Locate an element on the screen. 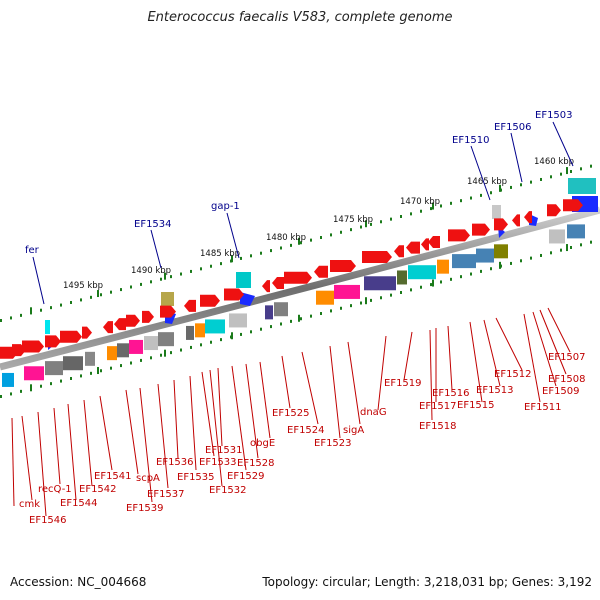 The height and width of the screenshot is (600, 600). gene-label: EF1541 is located at coordinates (113, 476).